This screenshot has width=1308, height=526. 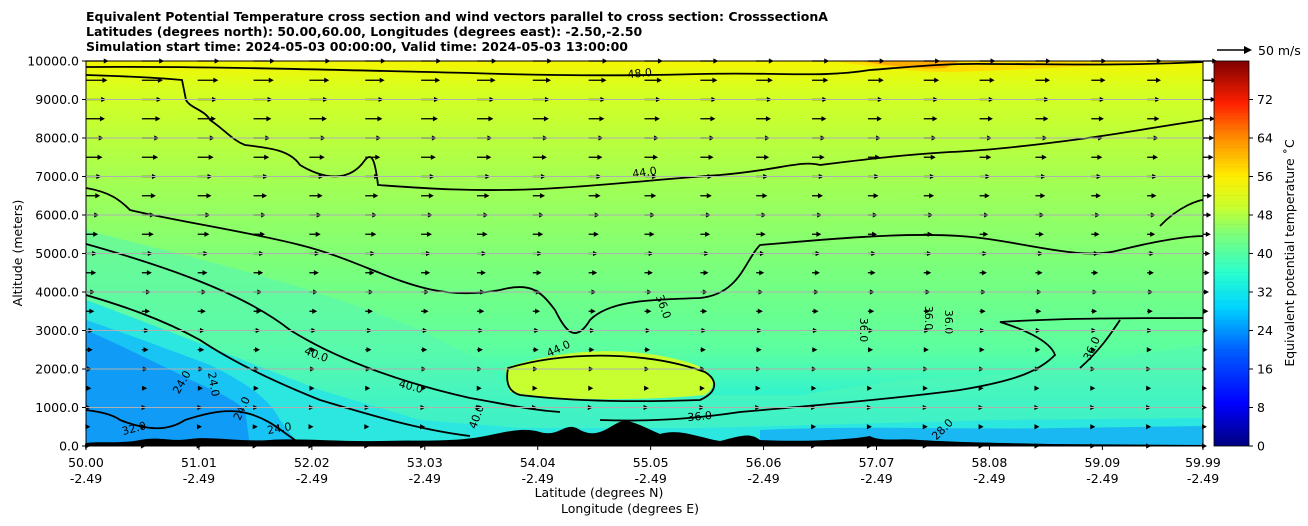 What do you see at coordinates (609, 375) in the screenshot?
I see `theta-warm-core` at bounding box center [609, 375].